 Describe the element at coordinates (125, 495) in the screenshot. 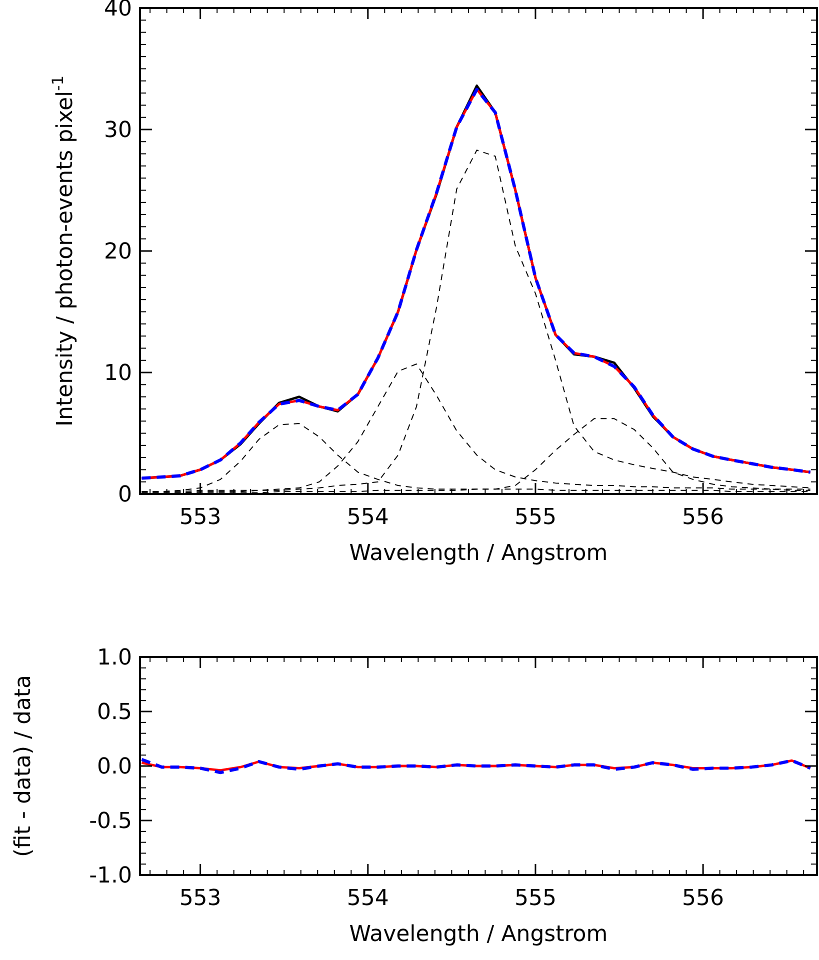

I see `y-tick-label: 0` at that location.